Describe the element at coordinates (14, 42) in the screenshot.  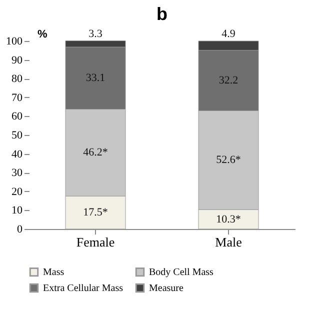
I see `y-tick-label: 100` at that location.